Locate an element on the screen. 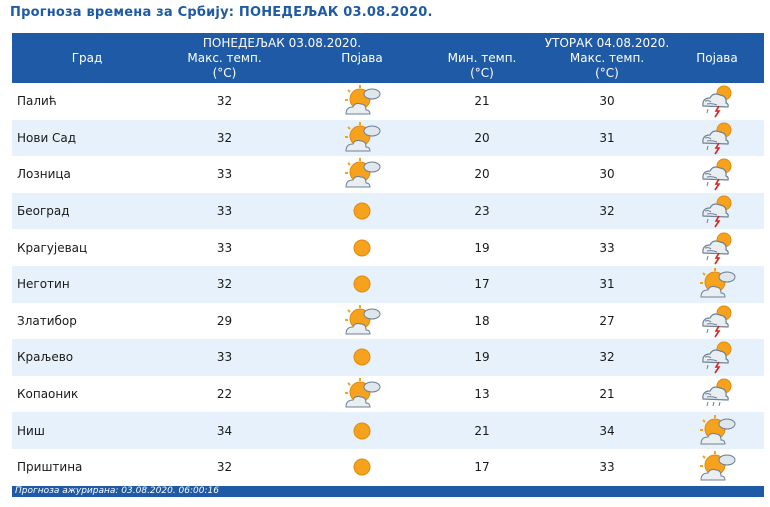 The width and height of the screenshot is (770, 507). day1-max-temp: 34 is located at coordinates (224, 430).